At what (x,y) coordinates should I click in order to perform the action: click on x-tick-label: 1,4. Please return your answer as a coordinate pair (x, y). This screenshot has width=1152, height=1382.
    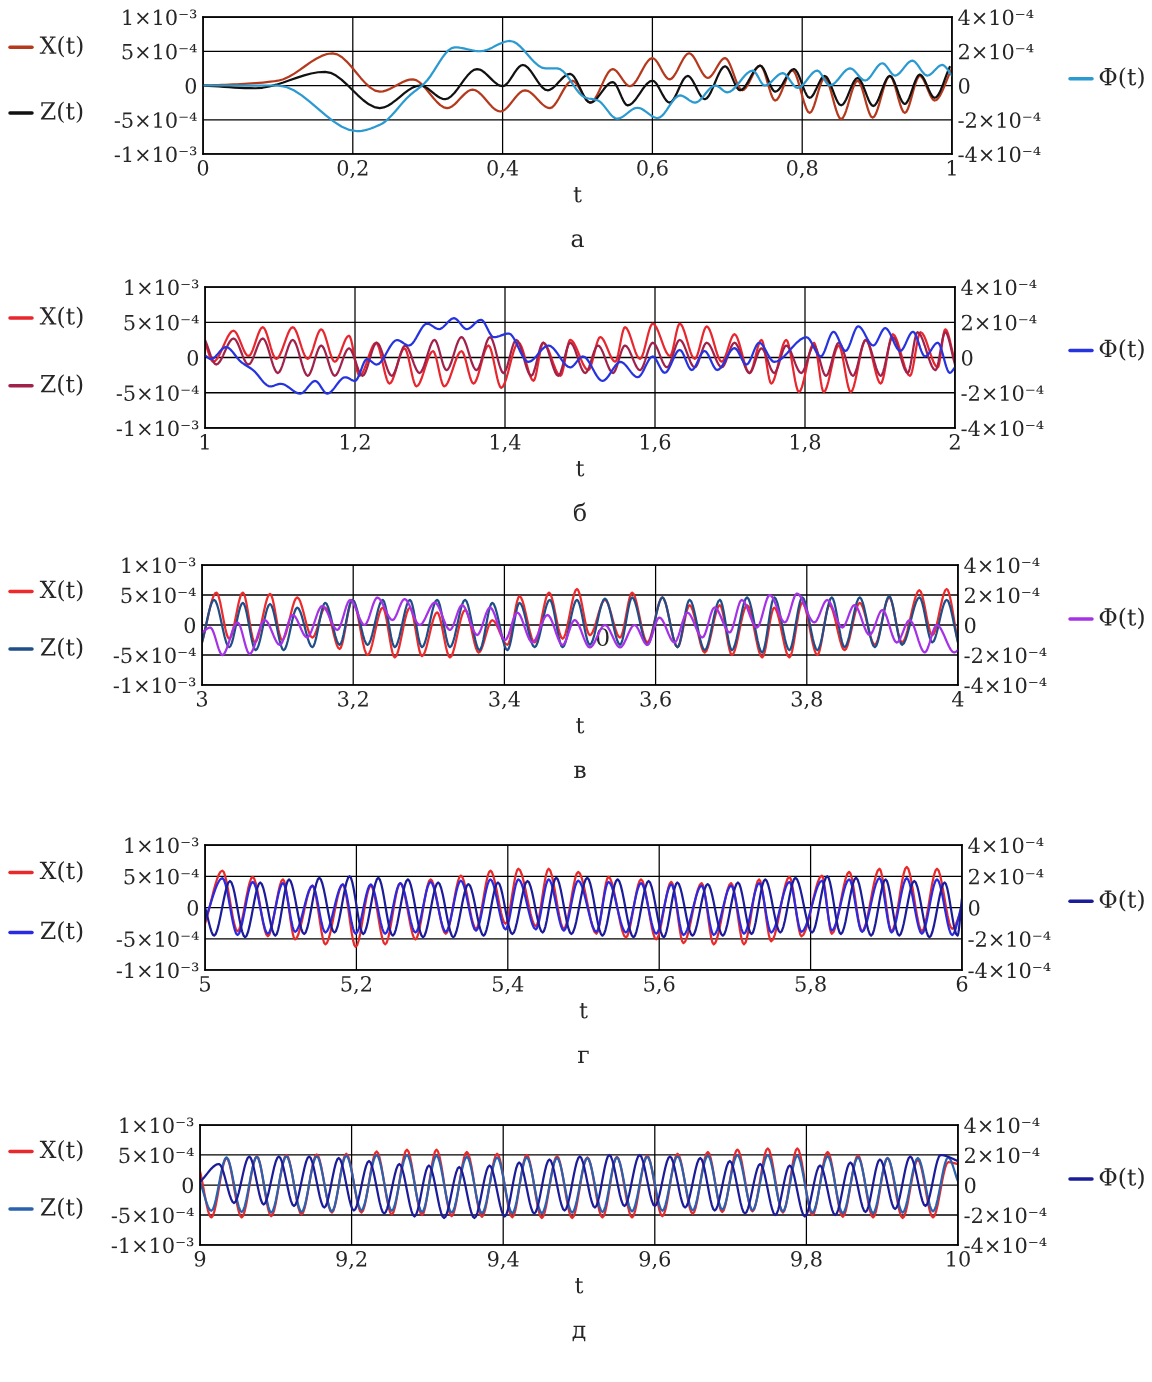
    Looking at the image, I should click on (505, 443).